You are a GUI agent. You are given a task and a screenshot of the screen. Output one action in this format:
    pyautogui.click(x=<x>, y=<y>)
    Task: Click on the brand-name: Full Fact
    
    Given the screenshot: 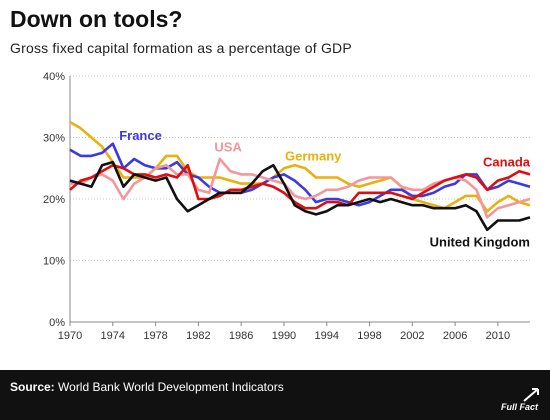 What is the action you would take?
    pyautogui.click(x=519, y=407)
    